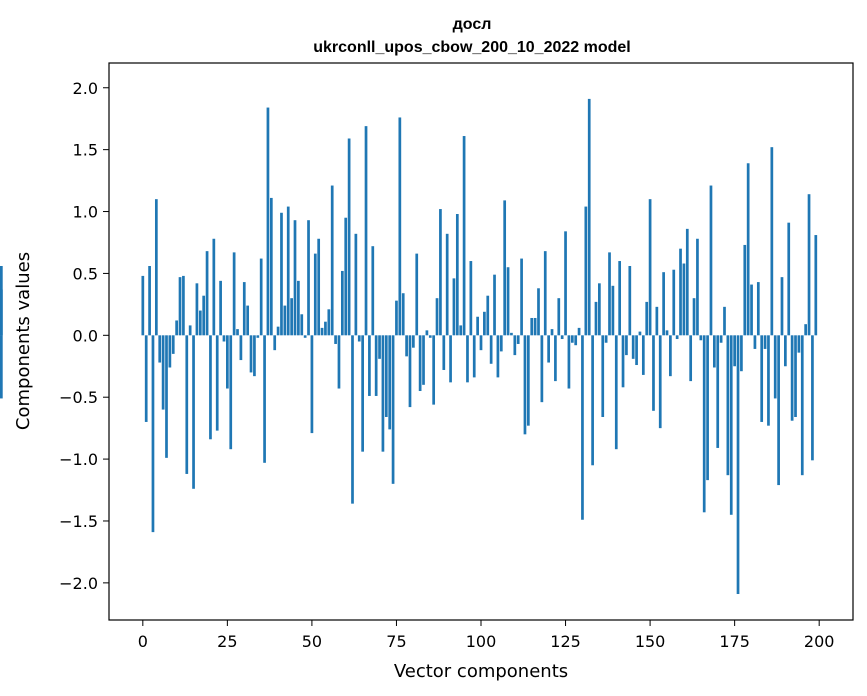 This screenshot has width=867, height=696. What do you see at coordinates (396, 641) in the screenshot?
I see `x-tick-label: 75` at bounding box center [396, 641].